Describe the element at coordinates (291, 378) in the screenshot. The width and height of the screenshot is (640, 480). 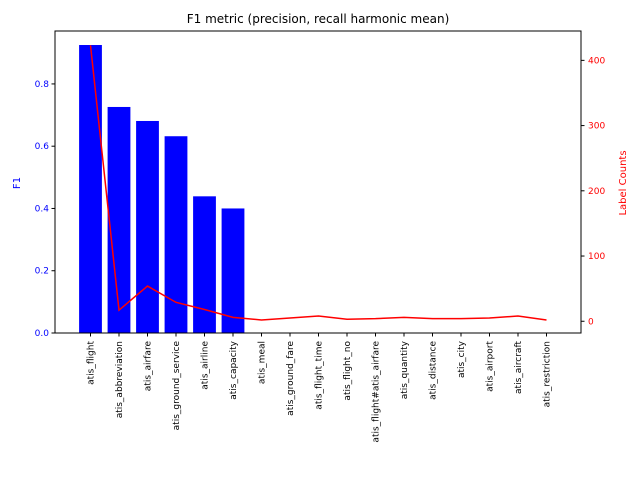
I see `x-tick-label: atis_ground_fare` at that location.